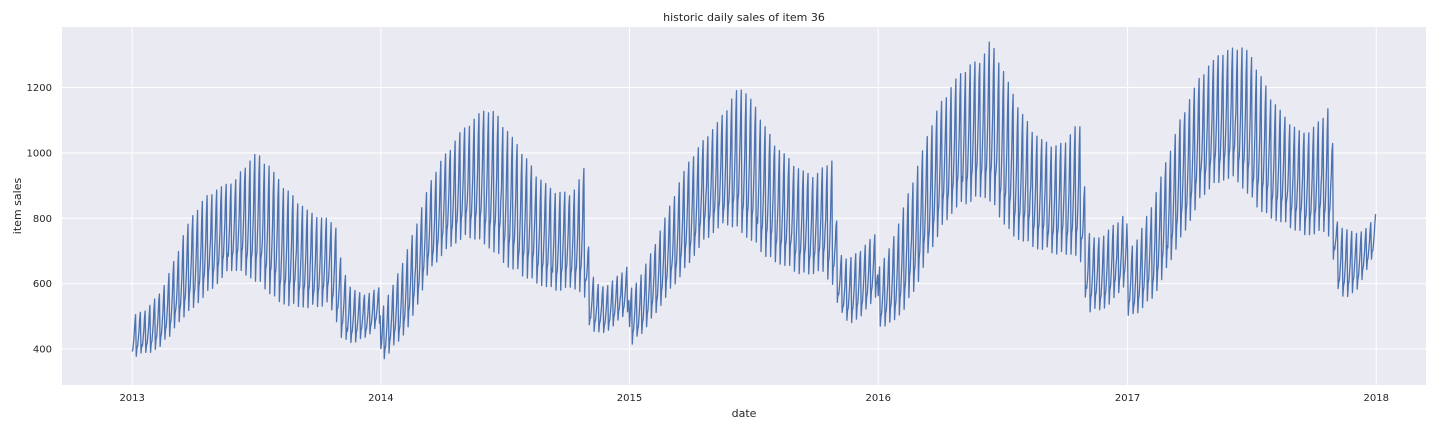 This screenshot has height=432, width=1440. What do you see at coordinates (42, 350) in the screenshot?
I see `y-tick-label: 400` at bounding box center [42, 350].